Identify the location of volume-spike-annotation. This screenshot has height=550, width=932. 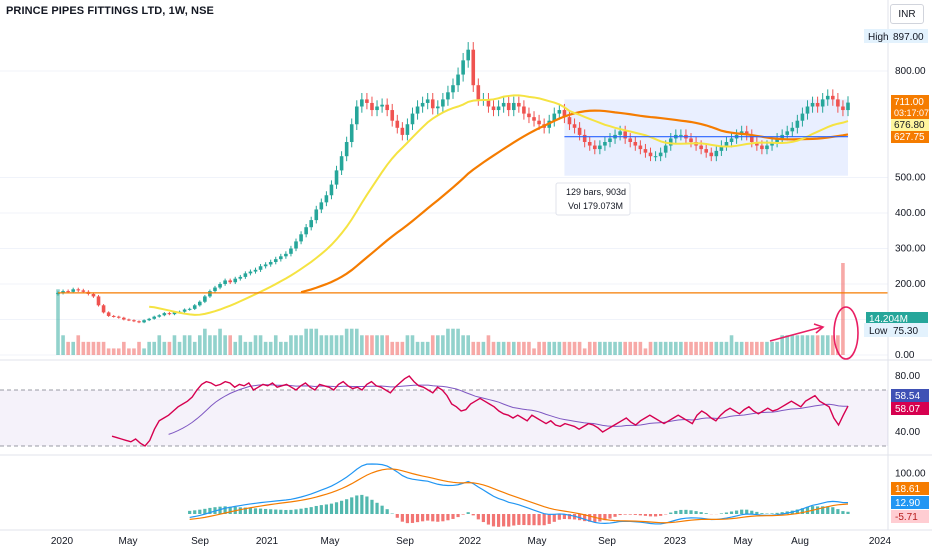
(814, 333).